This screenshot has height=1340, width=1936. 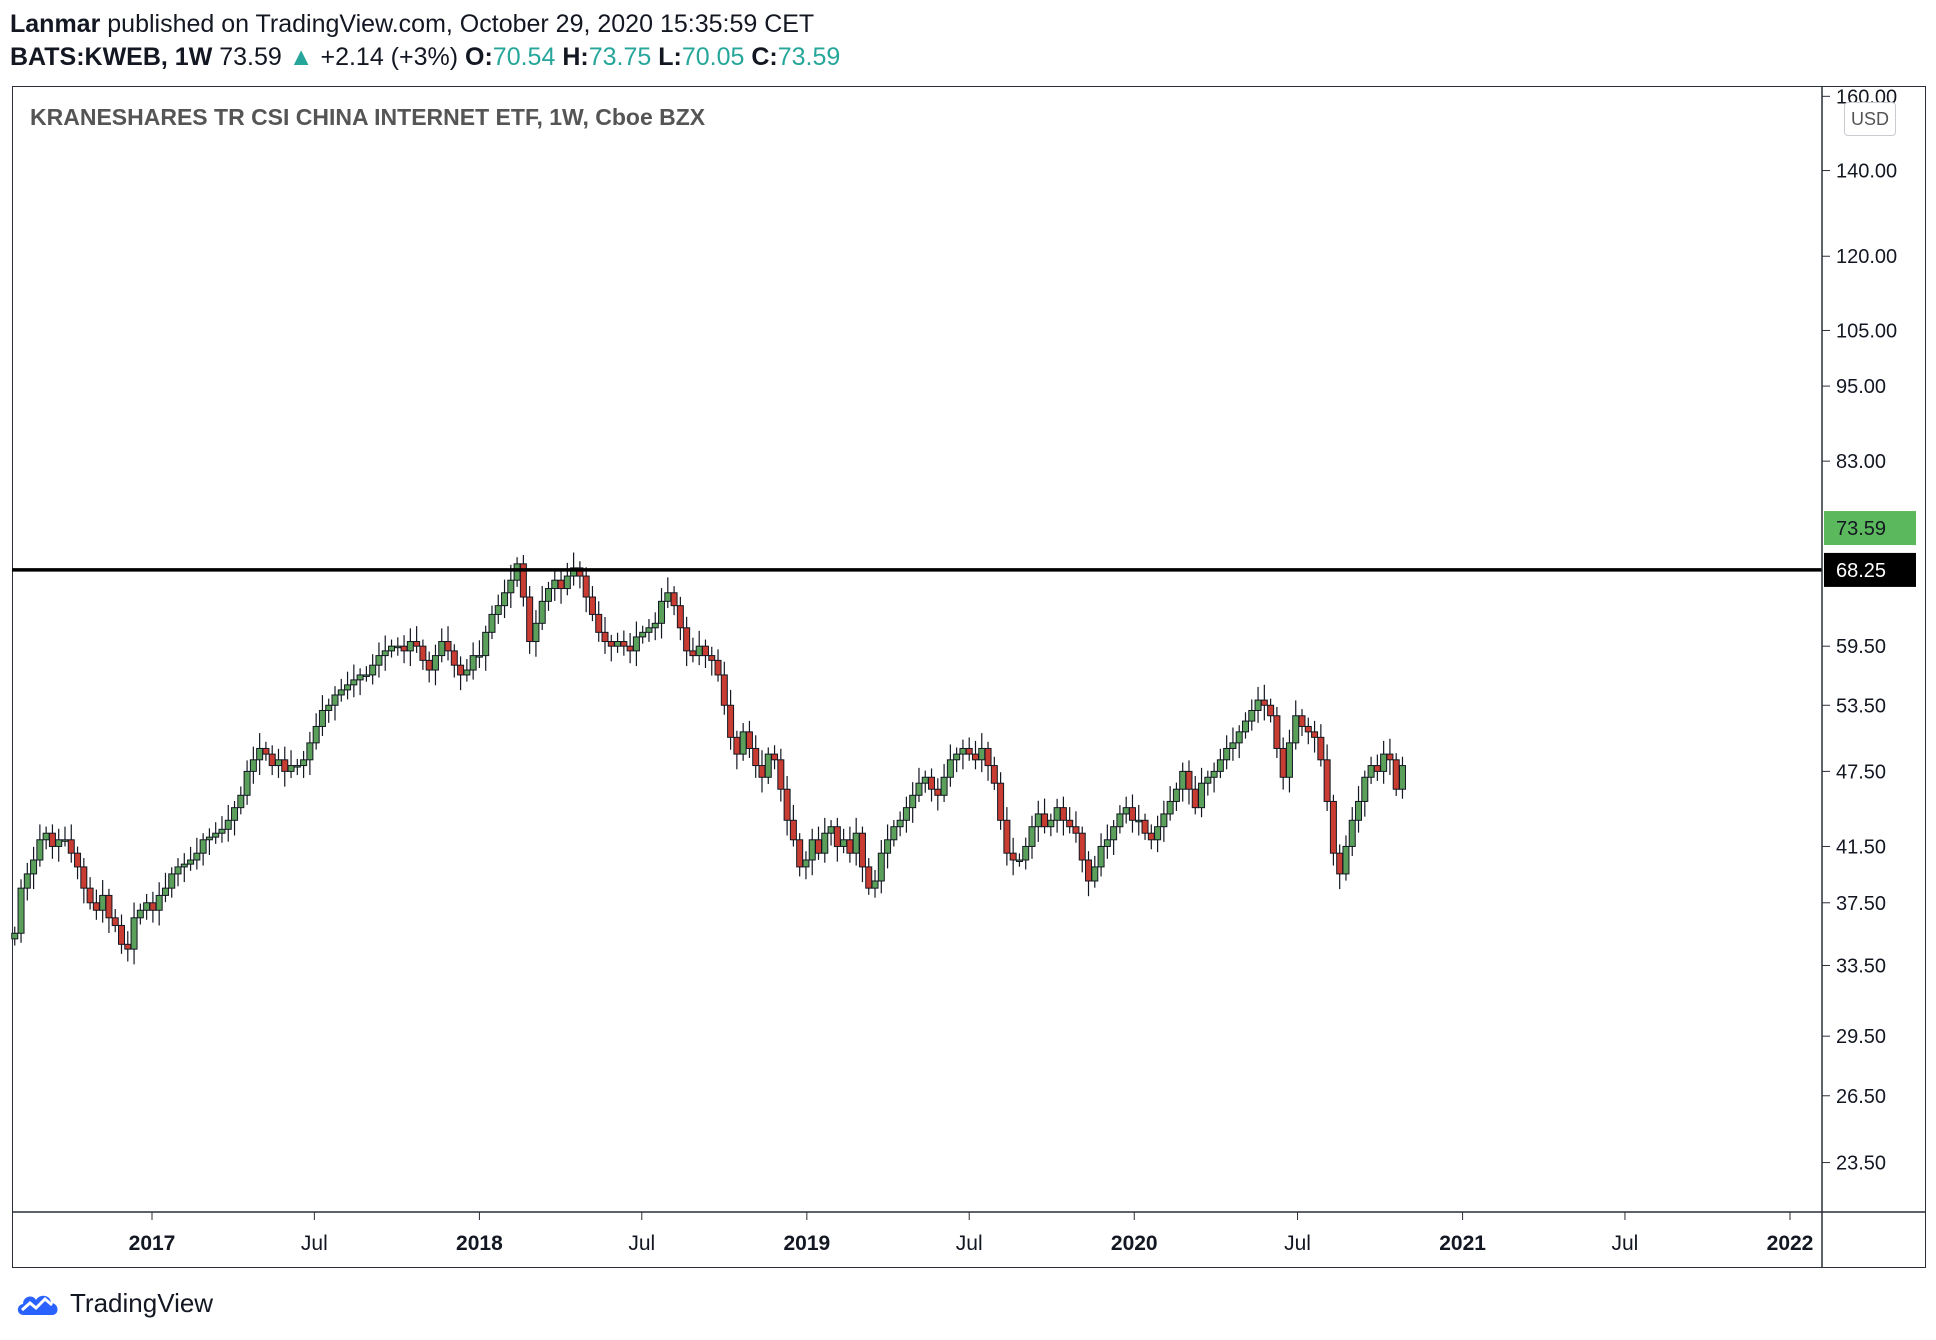 I want to click on hline-price-badge-bg, so click(x=1870, y=569).